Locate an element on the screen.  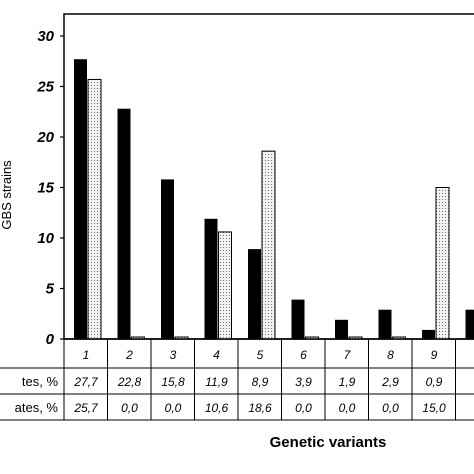
table-cell: 15,8 is located at coordinates (173, 382).